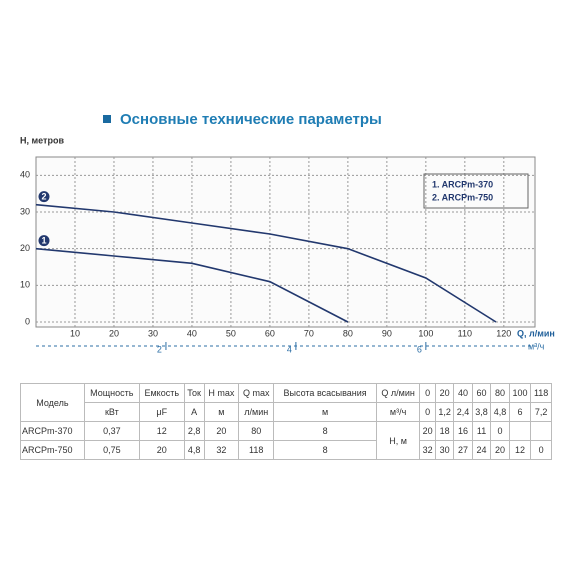 This screenshot has height=570, width=570. What do you see at coordinates (462, 184) in the screenshot?
I see `legend-entry: 1. ARCPm-370` at bounding box center [462, 184].